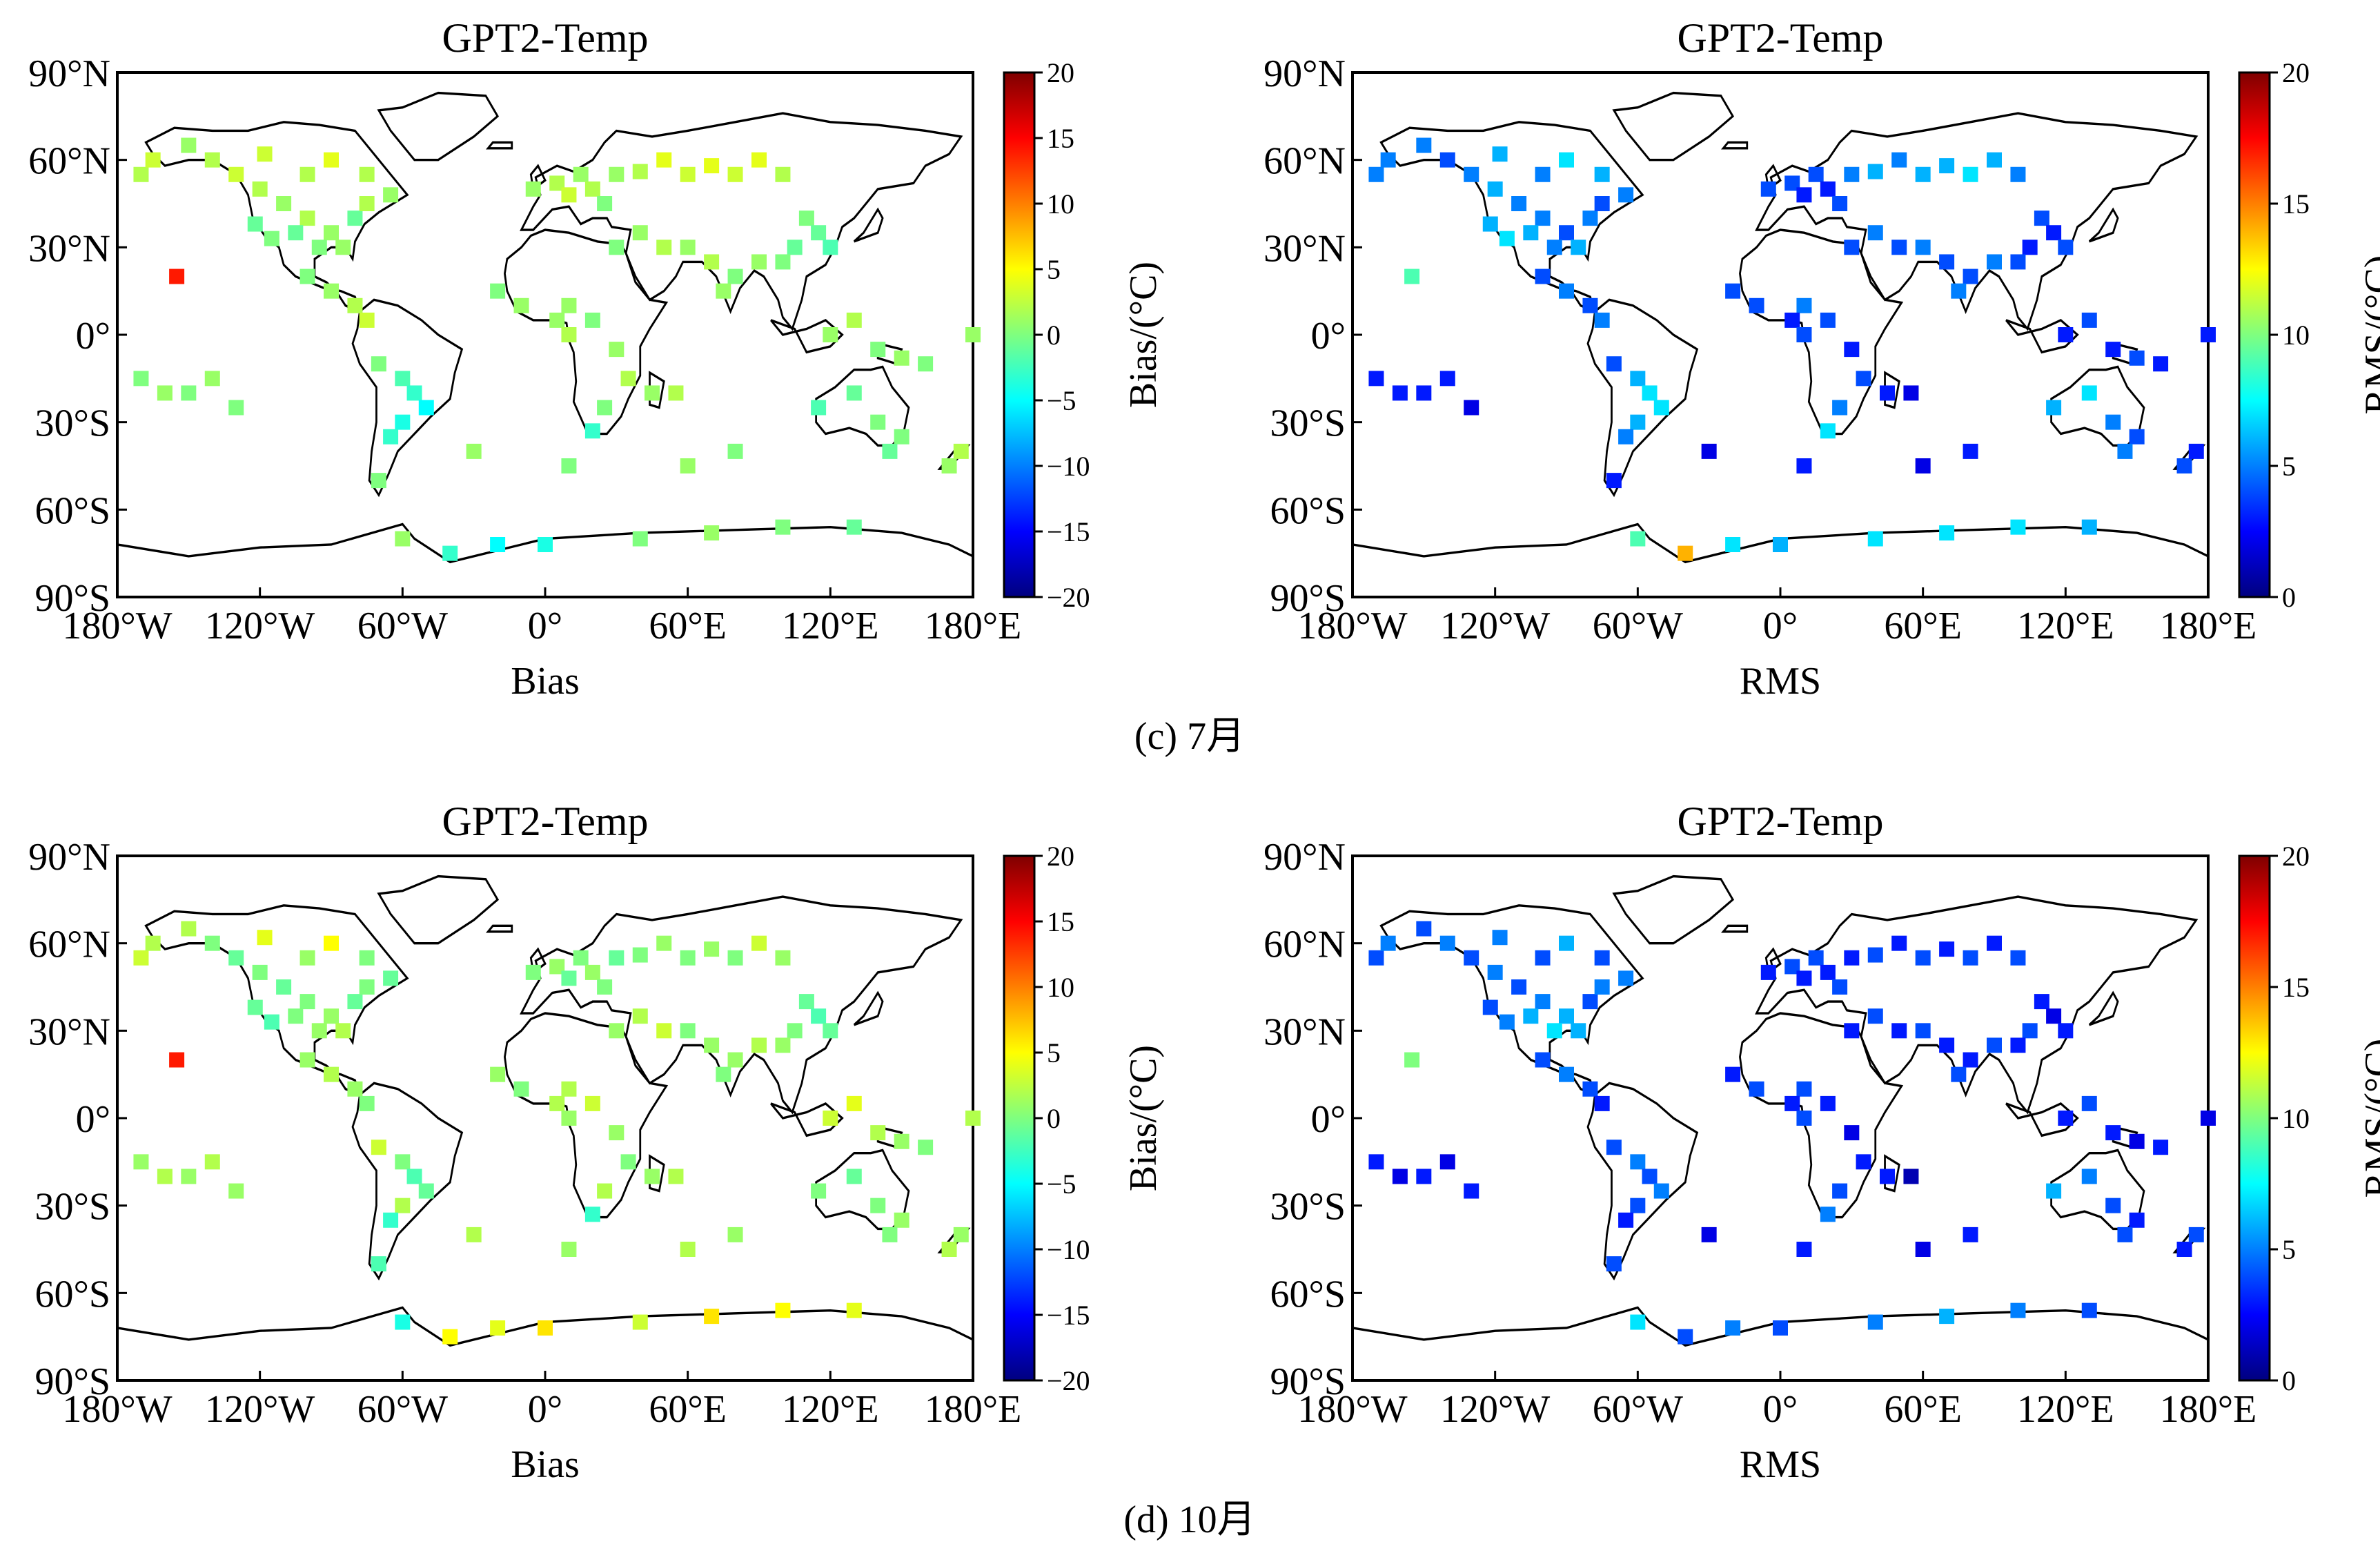 The height and width of the screenshot is (1544, 2380). What do you see at coordinates (2289, 1249) in the screenshot?
I see `colorbar-tick-label: 5` at bounding box center [2289, 1249].